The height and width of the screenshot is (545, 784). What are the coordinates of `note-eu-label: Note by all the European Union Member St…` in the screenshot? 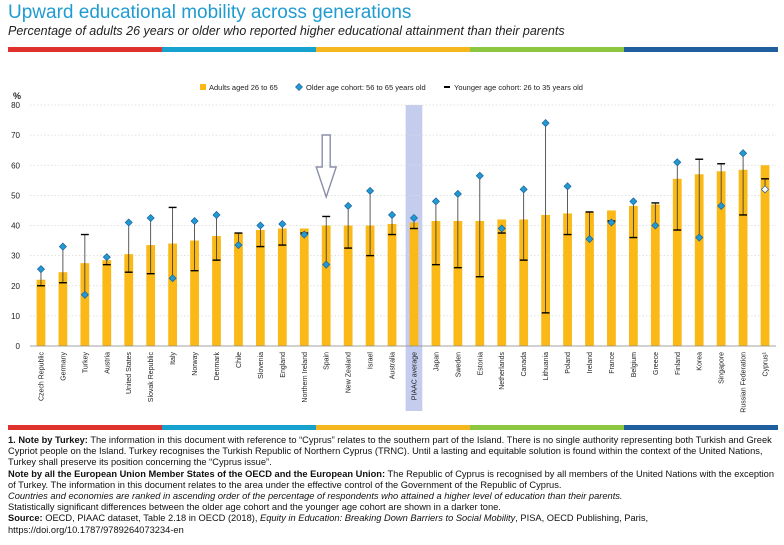 It's located at (197, 473).